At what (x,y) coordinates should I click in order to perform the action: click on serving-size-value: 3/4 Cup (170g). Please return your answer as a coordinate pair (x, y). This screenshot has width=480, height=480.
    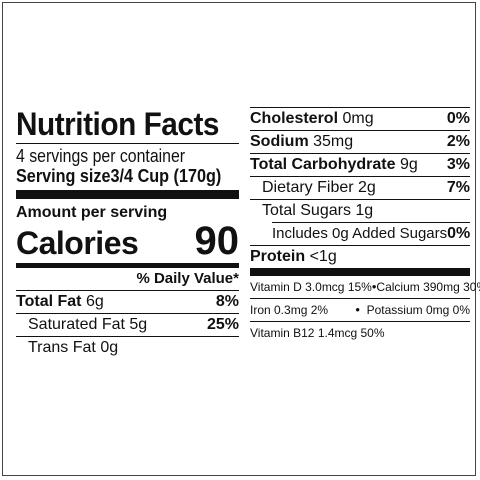
    Looking at the image, I should click on (166, 176).